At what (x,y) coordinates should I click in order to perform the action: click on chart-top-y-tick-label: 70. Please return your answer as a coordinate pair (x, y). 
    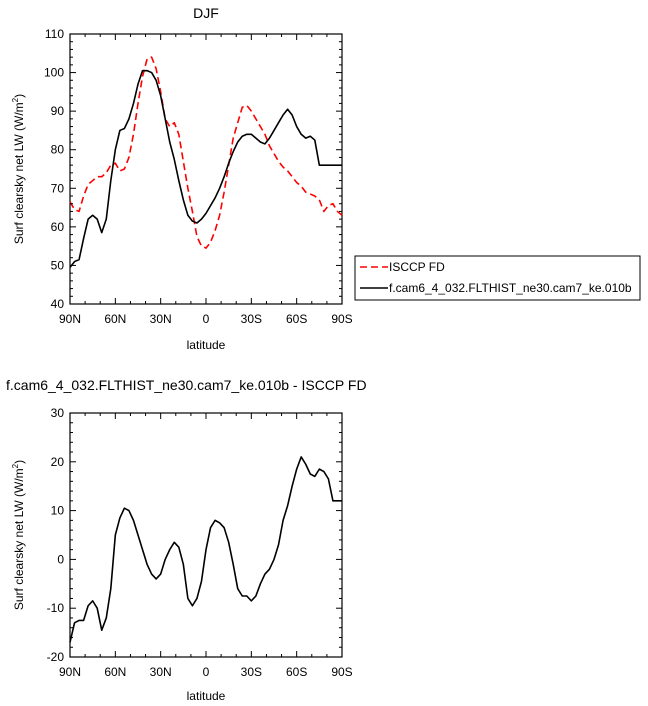
    Looking at the image, I should click on (58, 188).